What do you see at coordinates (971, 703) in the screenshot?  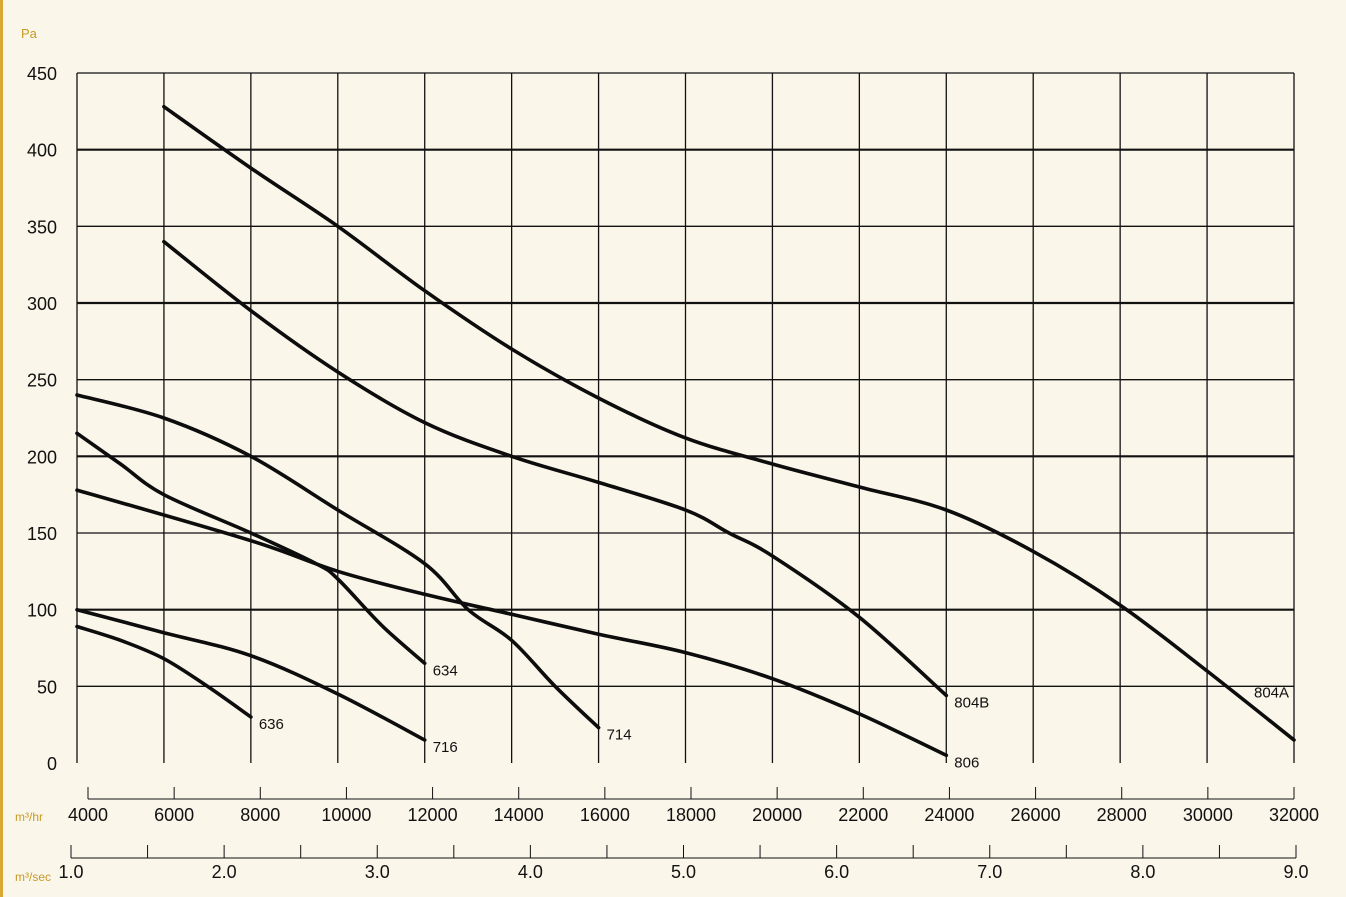 I see `series-label-804B: 804B` at bounding box center [971, 703].